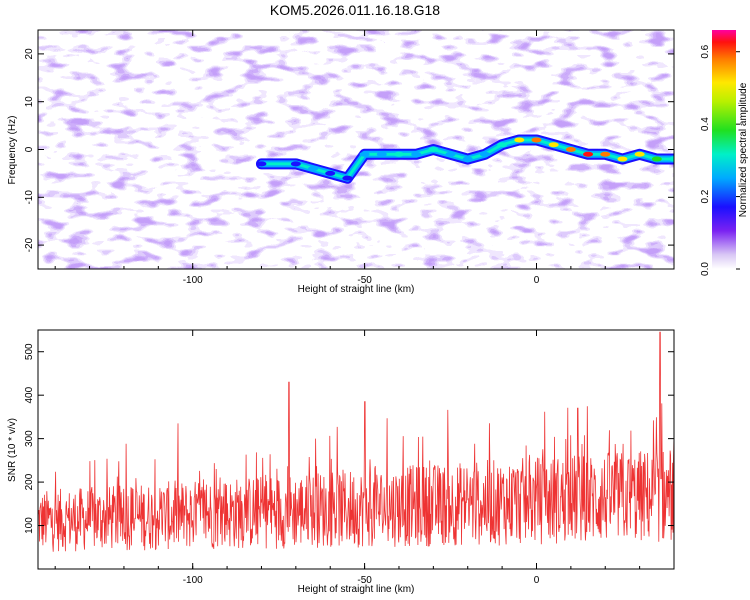 The height and width of the screenshot is (600, 750). What do you see at coordinates (705, 269) in the screenshot?
I see `colorbar-tick-label: 0.0` at bounding box center [705, 269].